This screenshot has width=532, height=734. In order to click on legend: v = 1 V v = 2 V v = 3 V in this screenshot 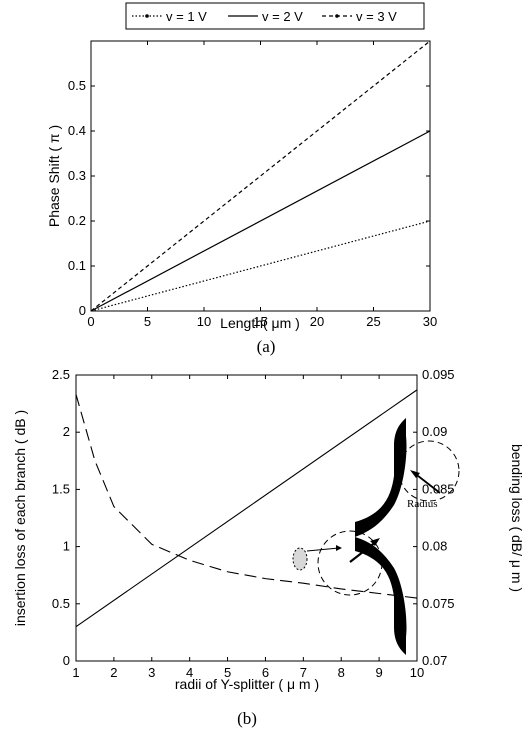, I will do `click(275, 16)`.